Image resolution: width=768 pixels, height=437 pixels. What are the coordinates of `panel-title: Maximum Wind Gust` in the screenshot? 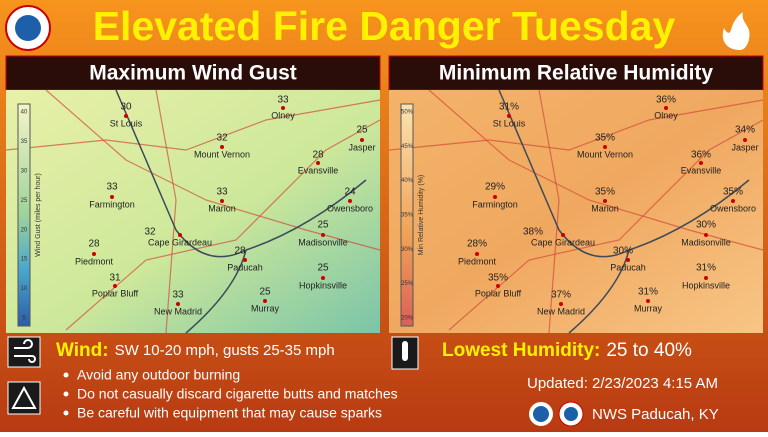 It's located at (193, 73).